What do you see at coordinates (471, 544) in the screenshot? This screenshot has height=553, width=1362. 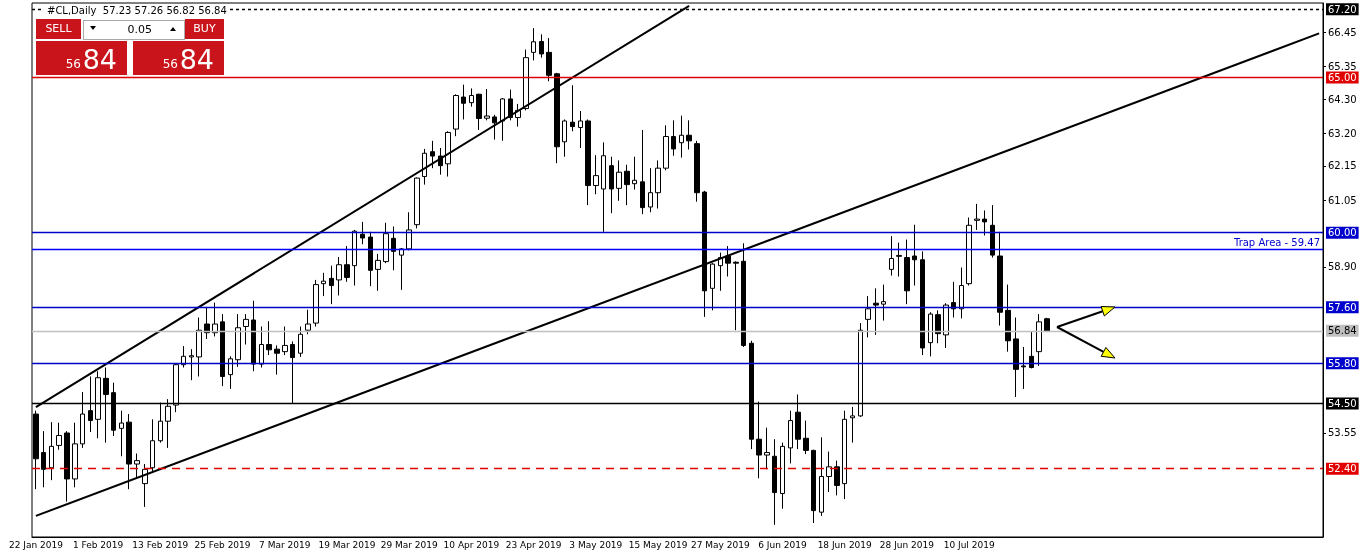 I see `x-tick-label: 10 Apr 2019` at bounding box center [471, 544].